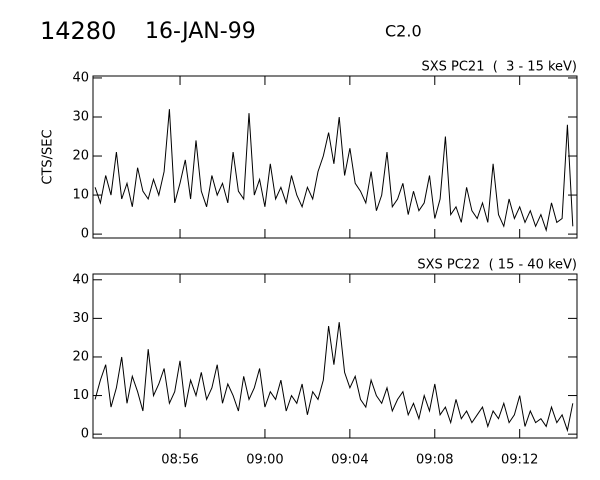 This screenshot has height=480, width=600. What do you see at coordinates (48, 156) in the screenshot?
I see `y-axis-label: CTS/SEC` at bounding box center [48, 156].